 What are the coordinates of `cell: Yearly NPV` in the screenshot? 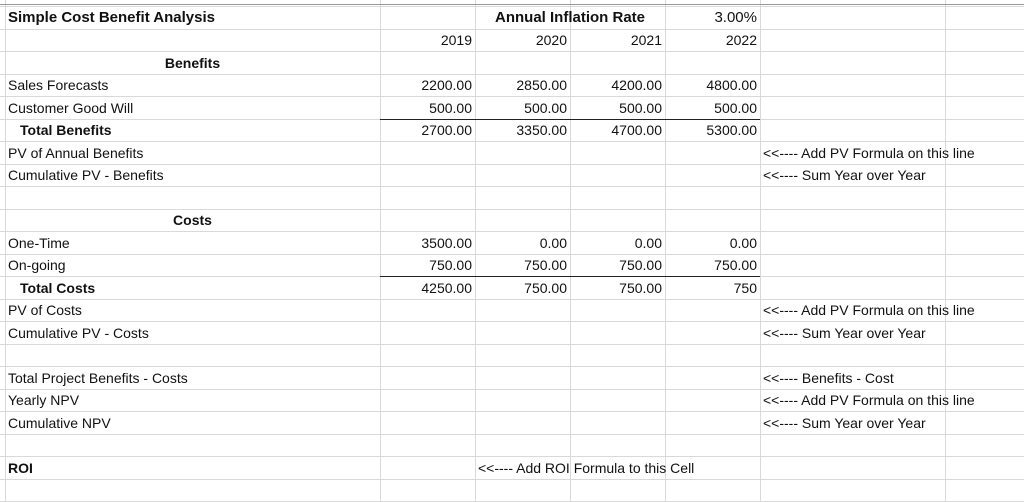 It's located at (44, 400).